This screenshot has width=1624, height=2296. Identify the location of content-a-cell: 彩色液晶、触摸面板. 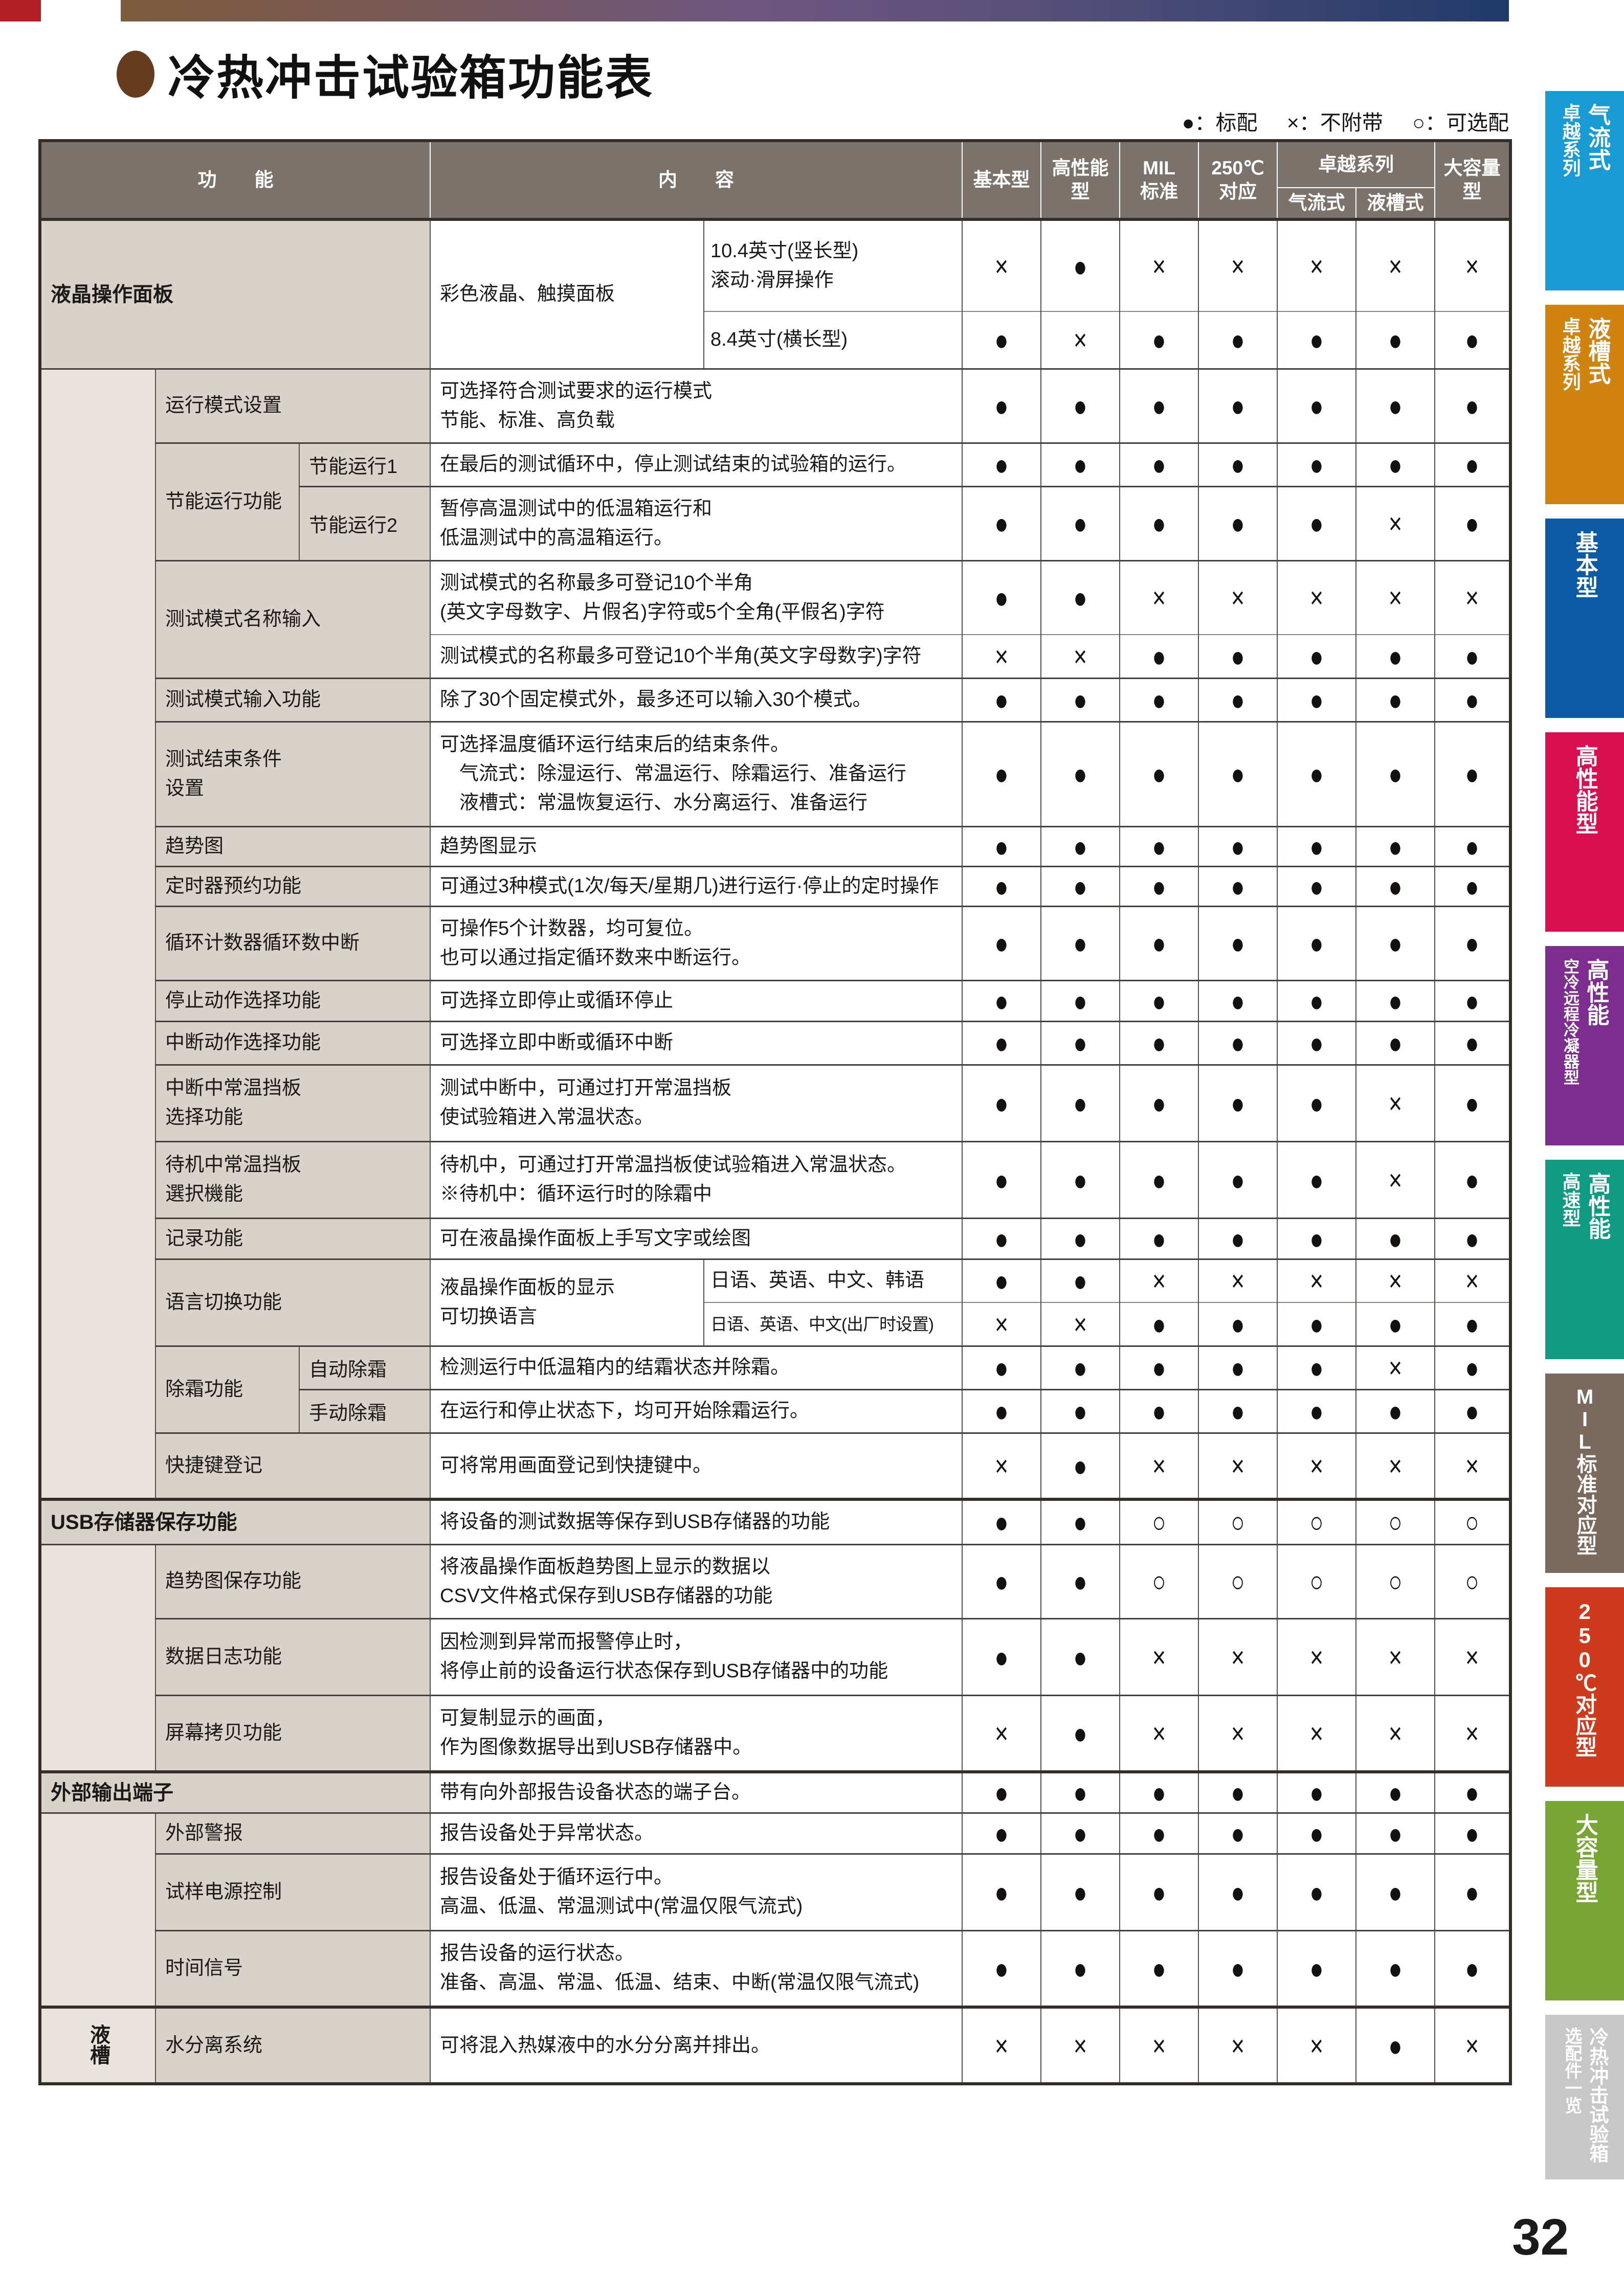
(567, 294).